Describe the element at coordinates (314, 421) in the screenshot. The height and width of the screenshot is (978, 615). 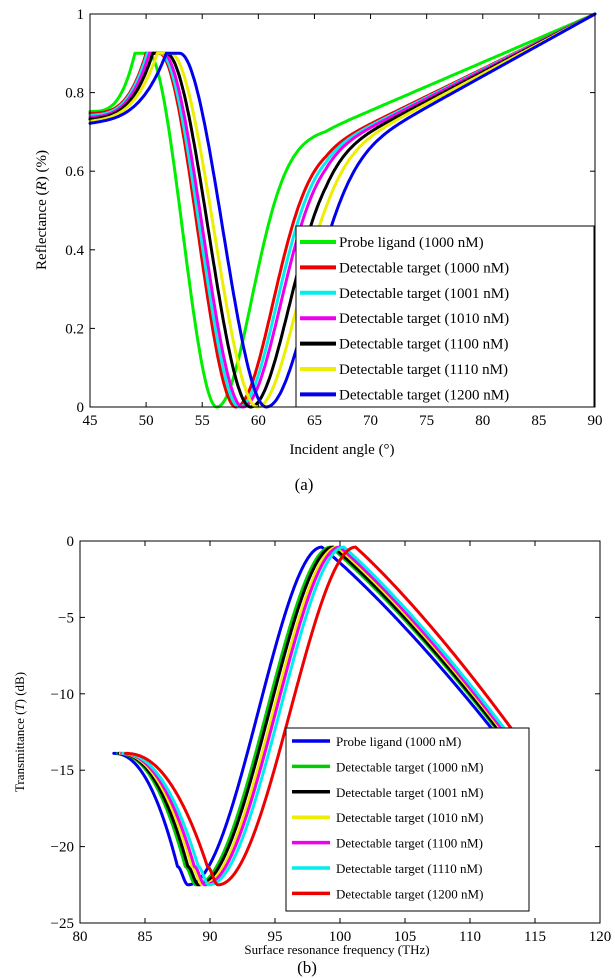
I see `x-tick-label: 65` at that location.